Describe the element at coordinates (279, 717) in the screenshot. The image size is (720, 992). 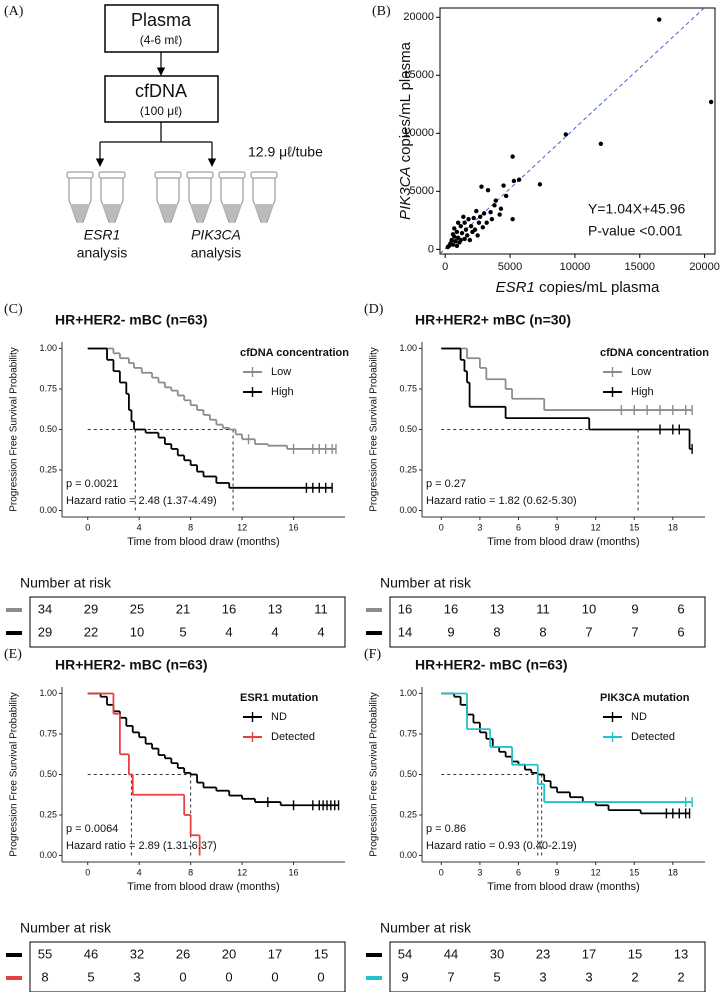
I see `legend-label: ND` at that location.